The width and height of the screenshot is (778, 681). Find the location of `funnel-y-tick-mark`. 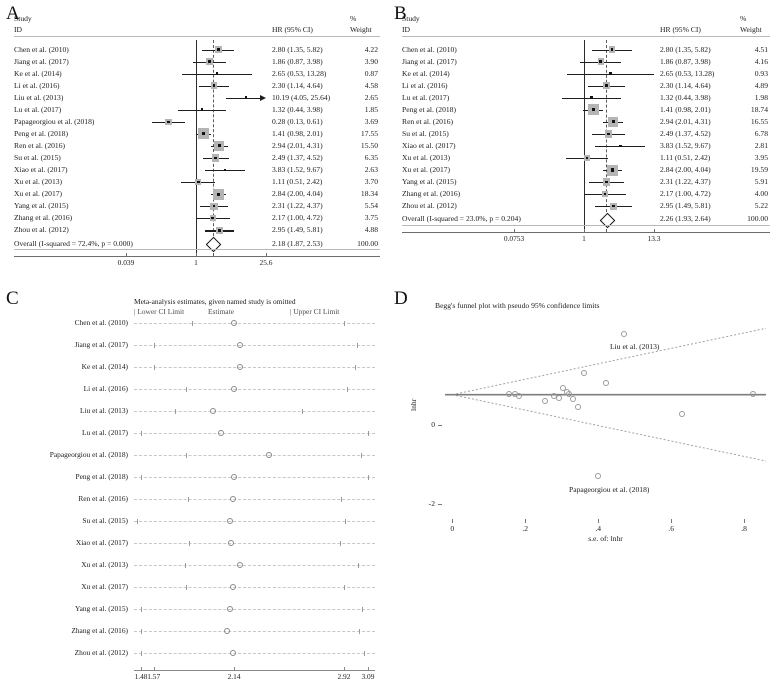

funnel-y-tick-mark is located at coordinates (440, 426).